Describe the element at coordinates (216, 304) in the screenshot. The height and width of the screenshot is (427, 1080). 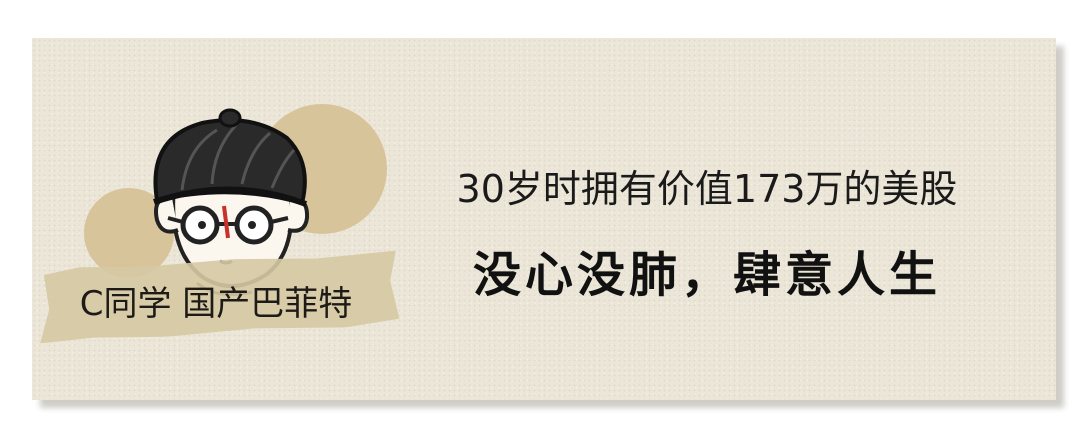
I see `author-signature: C同学 国产巴菲特` at that location.